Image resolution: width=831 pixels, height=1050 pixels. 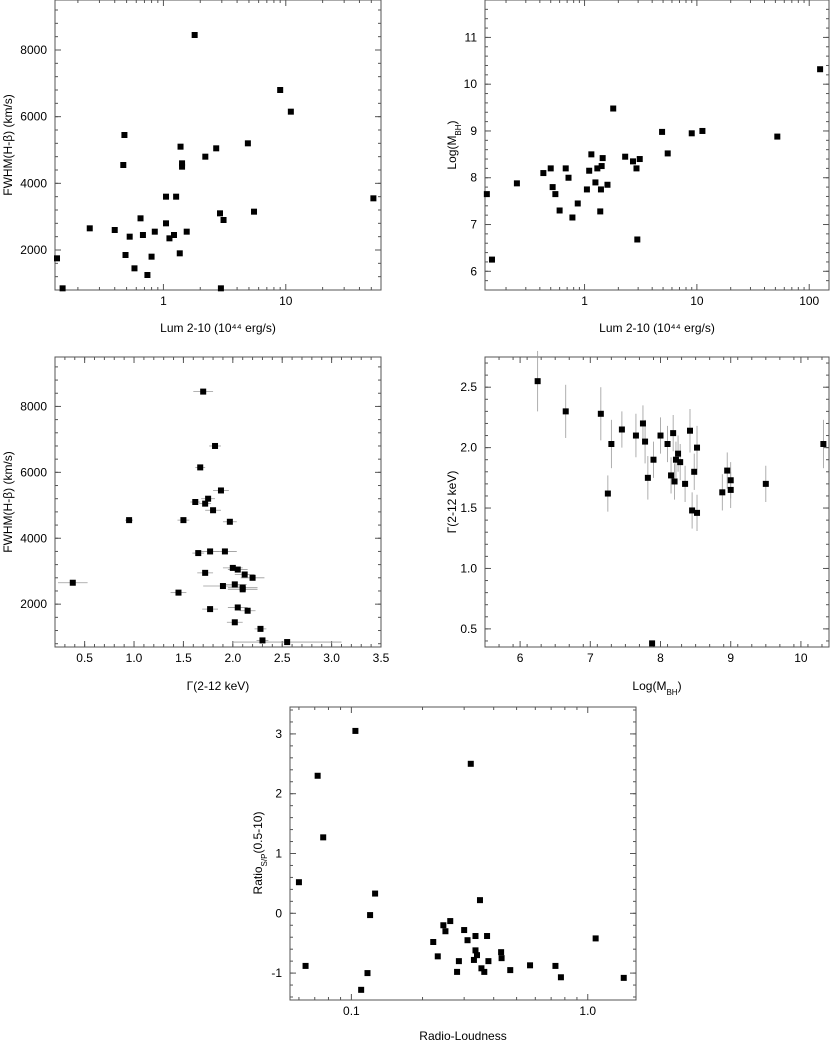 What do you see at coordinates (473, 225) in the screenshot?
I see `y-tick-label: 7` at bounding box center [473, 225].